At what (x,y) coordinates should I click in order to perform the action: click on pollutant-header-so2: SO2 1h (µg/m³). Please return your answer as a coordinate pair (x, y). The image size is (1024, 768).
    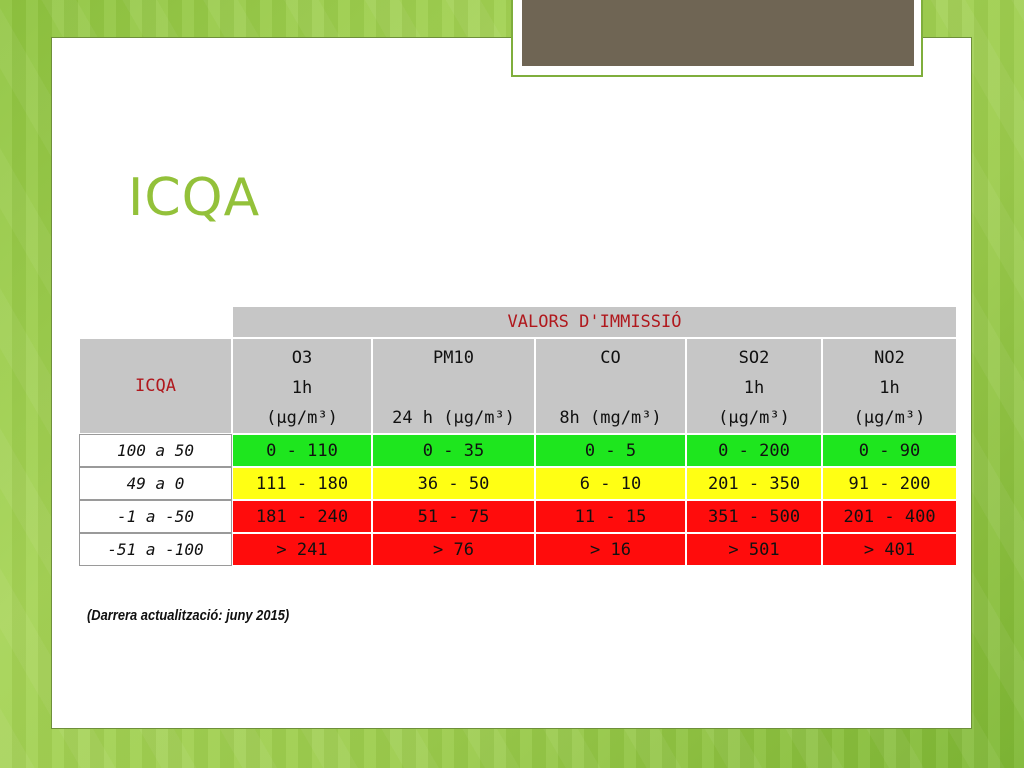
    Looking at the image, I should click on (754, 386).